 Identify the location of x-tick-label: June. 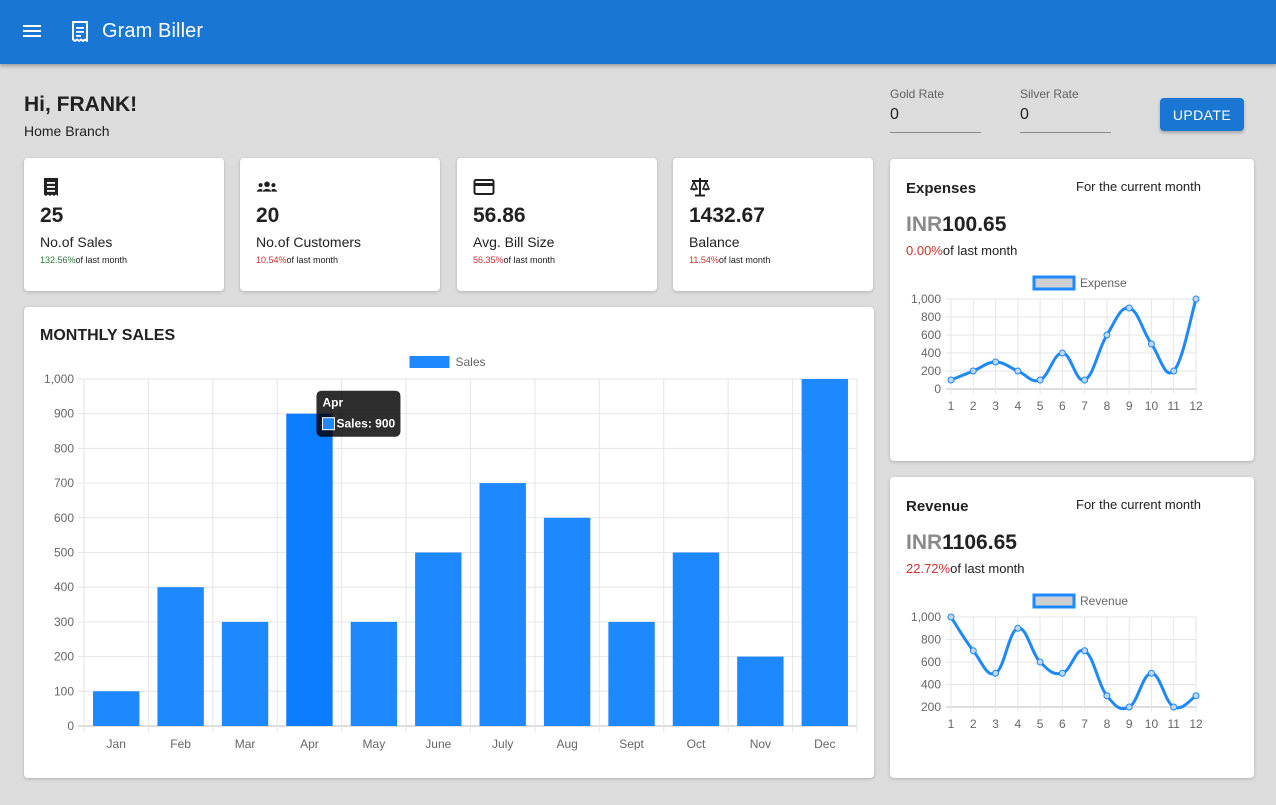
(438, 744).